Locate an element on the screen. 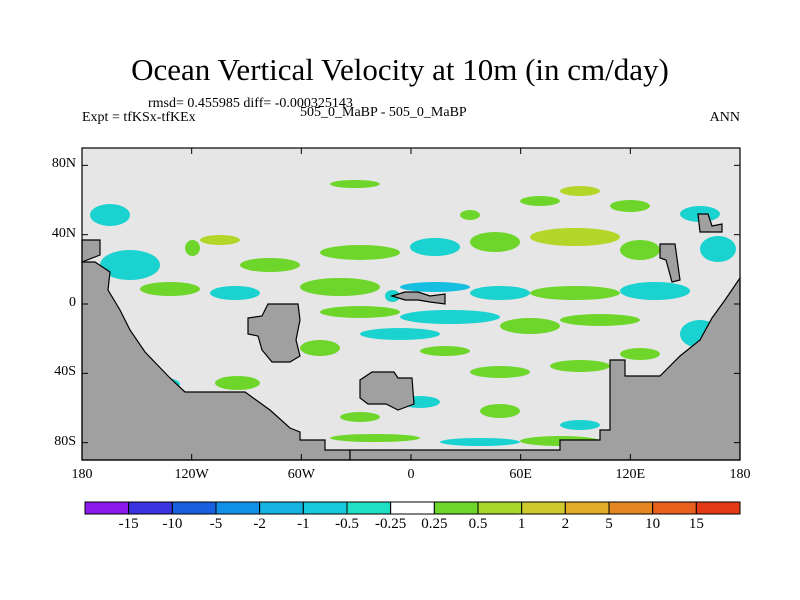 Image resolution: width=800 pixels, height=600 pixels. colorbar-level-label: -5 is located at coordinates (216, 524).